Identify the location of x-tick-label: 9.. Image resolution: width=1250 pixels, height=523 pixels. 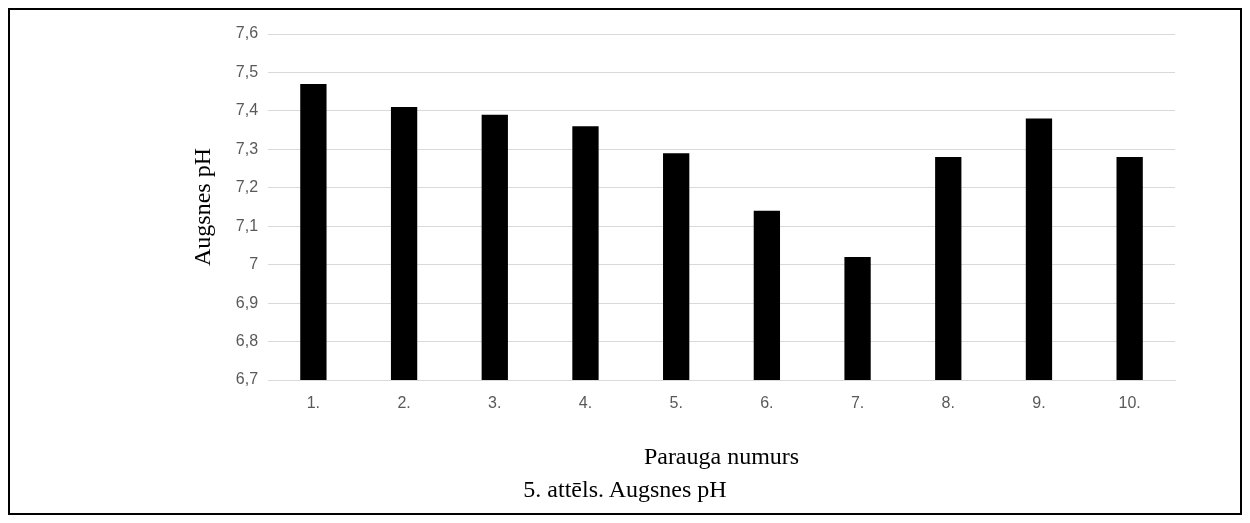
(1039, 403).